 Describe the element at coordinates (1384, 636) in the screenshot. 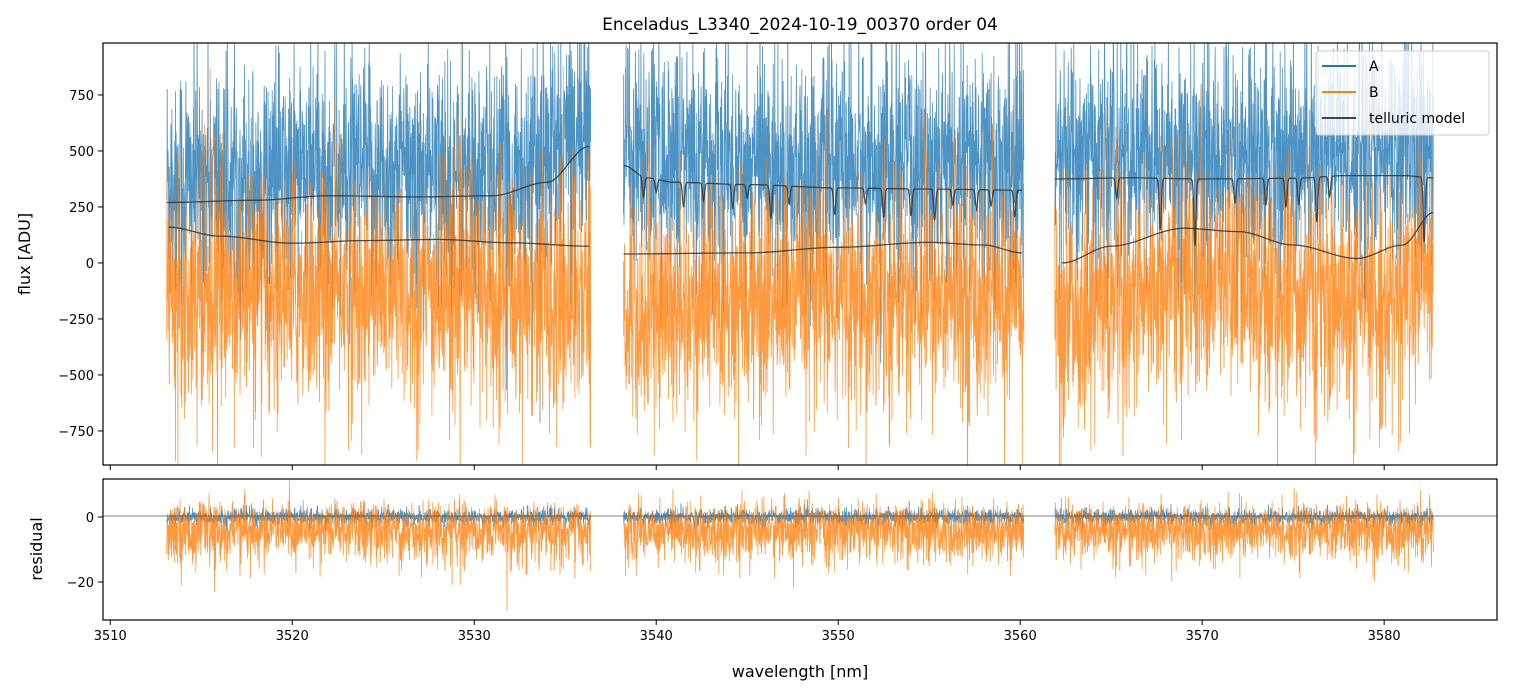

I see `x-tick-label: 3580` at that location.